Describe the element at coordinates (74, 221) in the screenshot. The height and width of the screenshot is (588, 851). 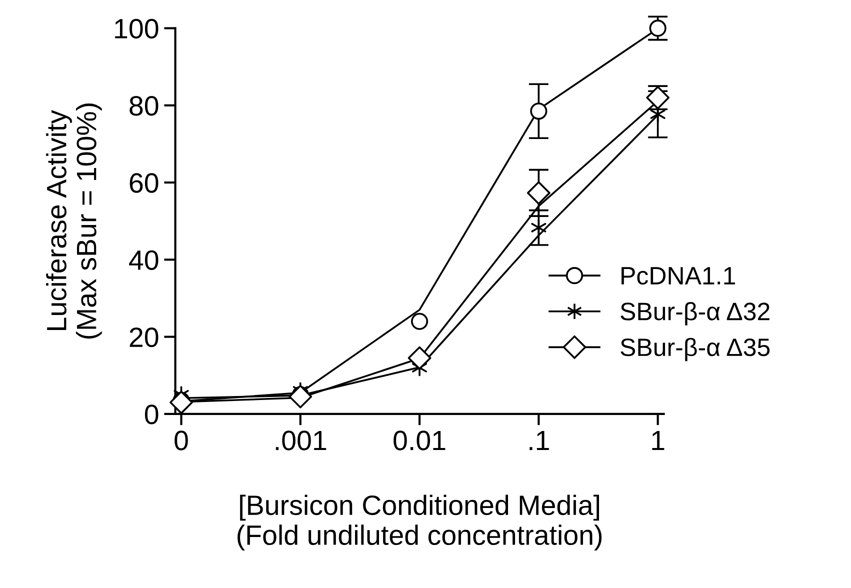
I see `y-axis-title: Luciferase Activity (Max sBur = 100%)` at that location.